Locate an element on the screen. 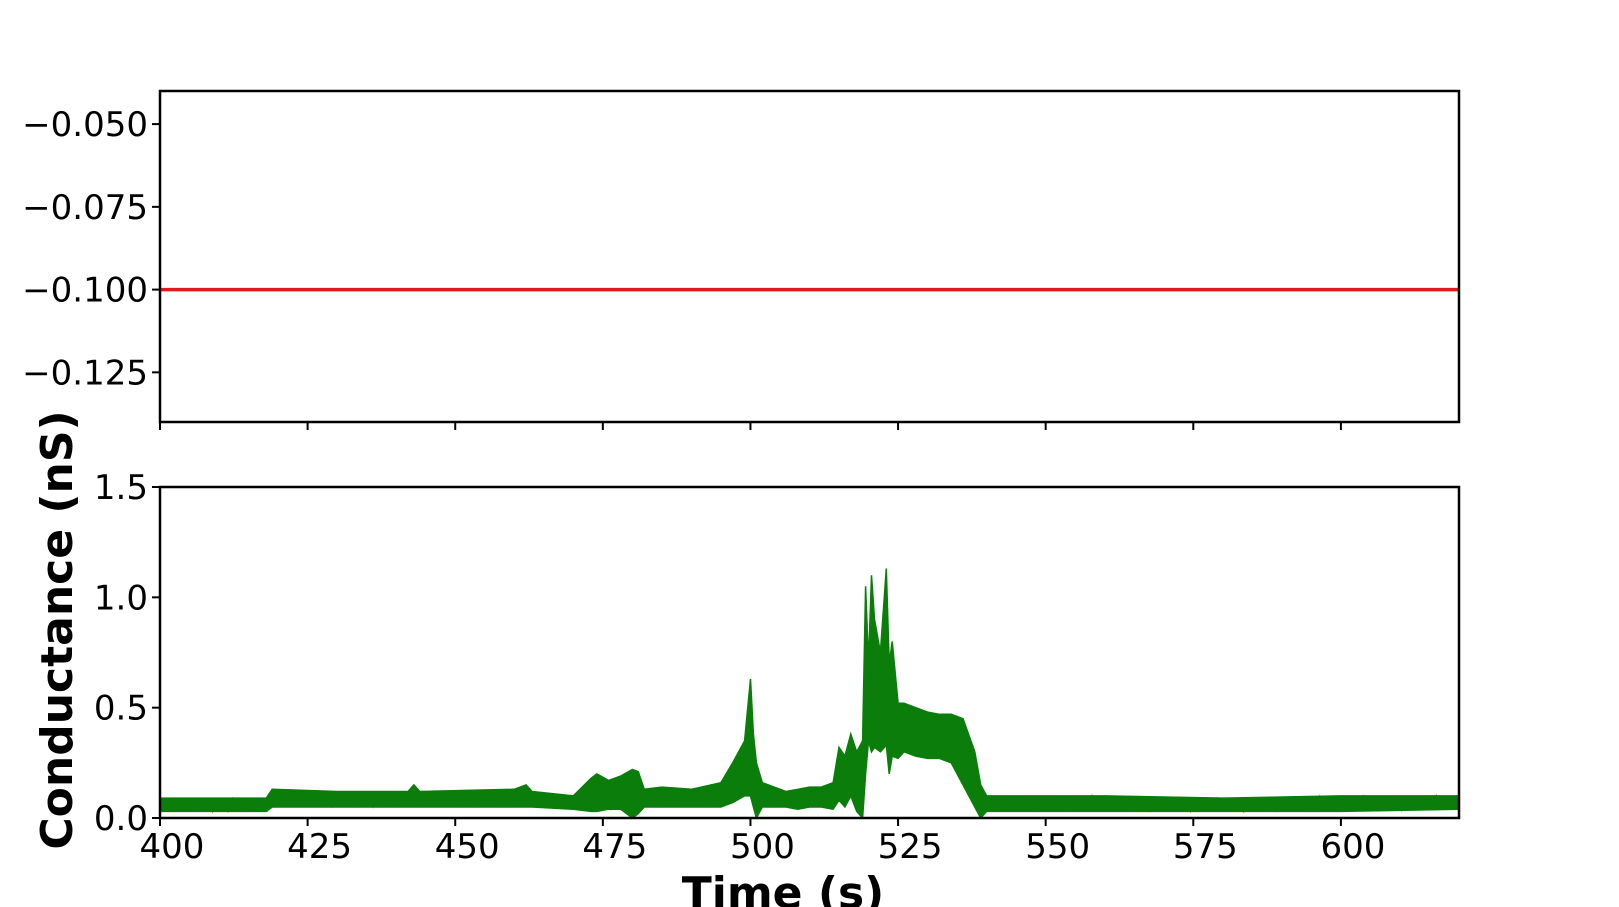 This screenshot has height=907, width=1619. top-y-tick-label: −0.050 is located at coordinates (85, 125).